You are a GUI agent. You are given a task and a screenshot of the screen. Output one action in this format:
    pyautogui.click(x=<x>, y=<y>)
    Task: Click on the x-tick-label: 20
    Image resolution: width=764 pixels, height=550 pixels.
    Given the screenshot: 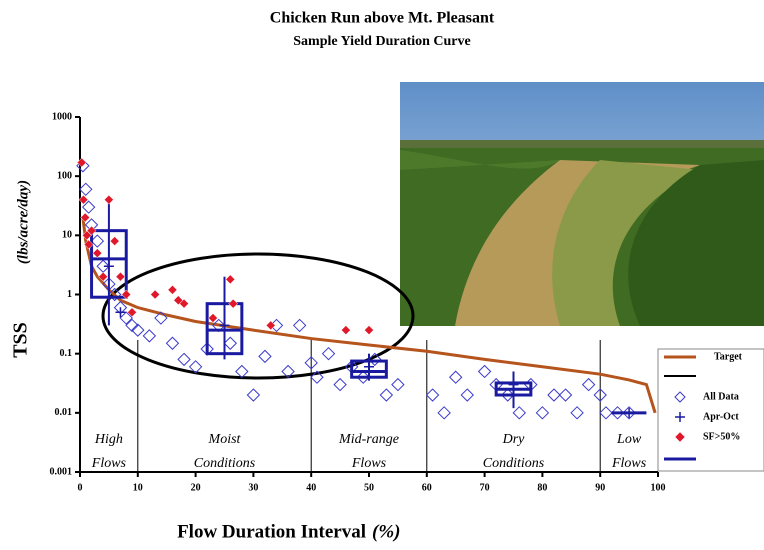 What is the action you would take?
    pyautogui.click(x=196, y=487)
    